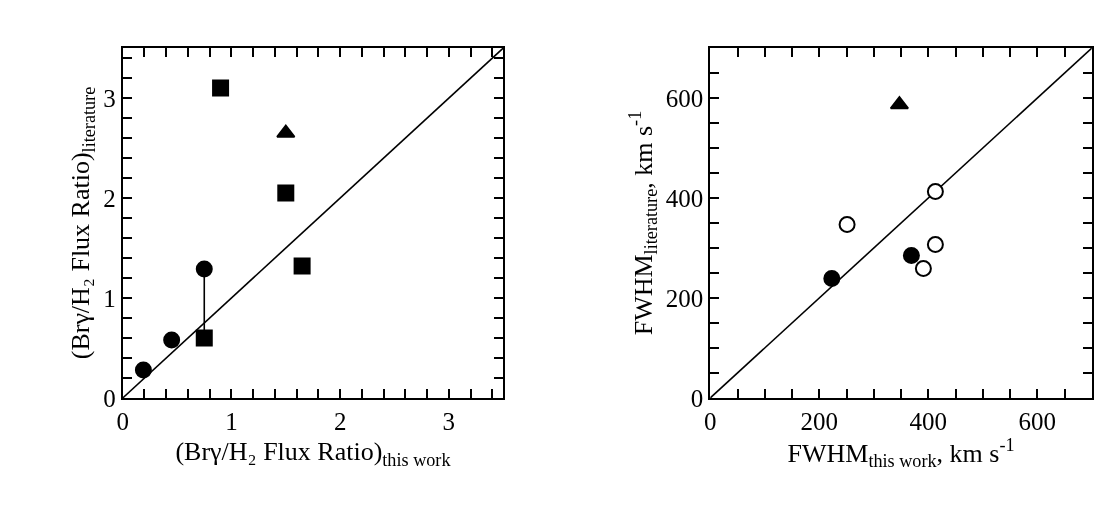  What do you see at coordinates (928, 421) in the screenshot?
I see `x-tick-label: 400` at bounding box center [928, 421].